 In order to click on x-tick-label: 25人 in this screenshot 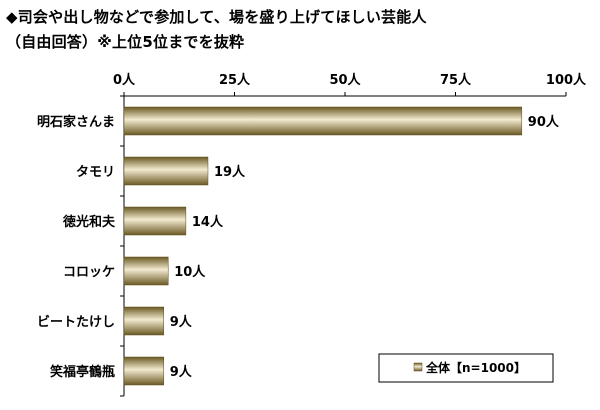, I will do `click(235, 80)`.